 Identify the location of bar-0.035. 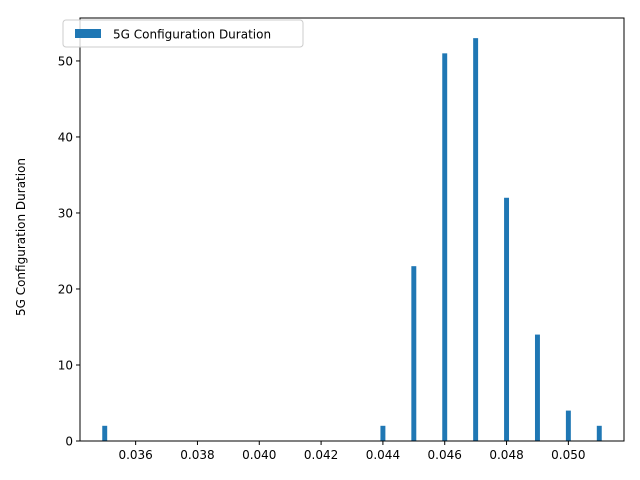
(105, 433).